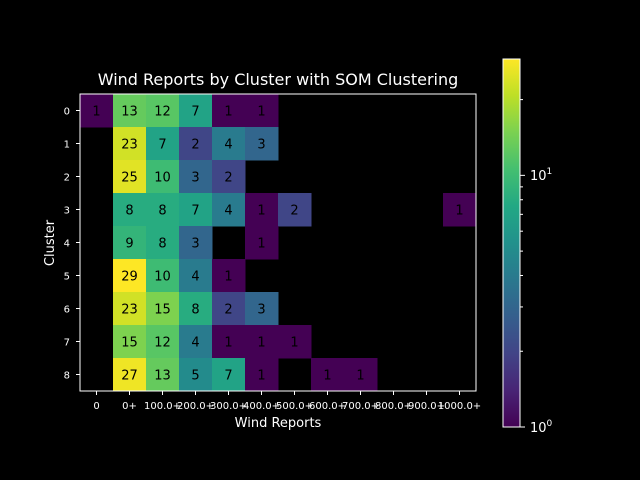  What do you see at coordinates (67, 178) in the screenshot?
I see `y-tick-label: 2` at bounding box center [67, 178].